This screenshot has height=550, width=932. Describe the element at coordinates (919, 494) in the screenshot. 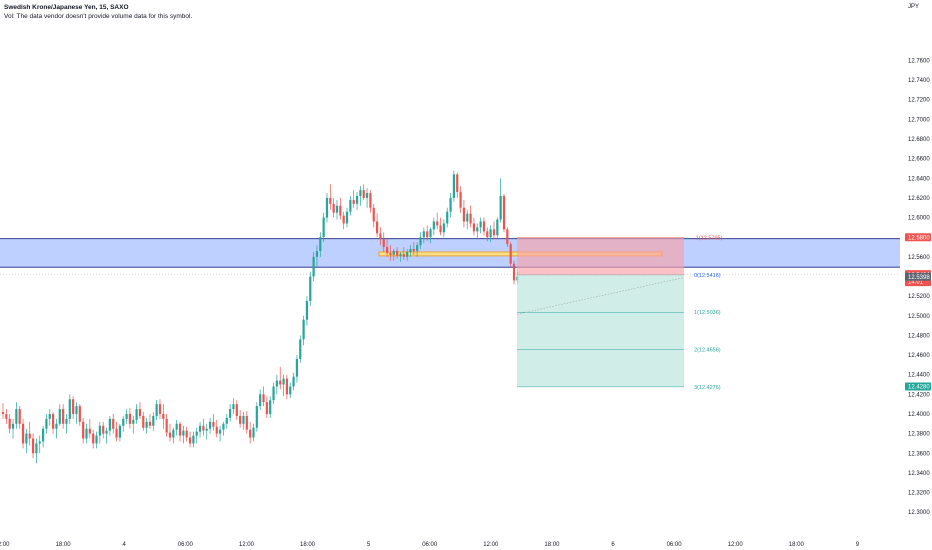

I see `y-tick-label: 12.3200` at that location.